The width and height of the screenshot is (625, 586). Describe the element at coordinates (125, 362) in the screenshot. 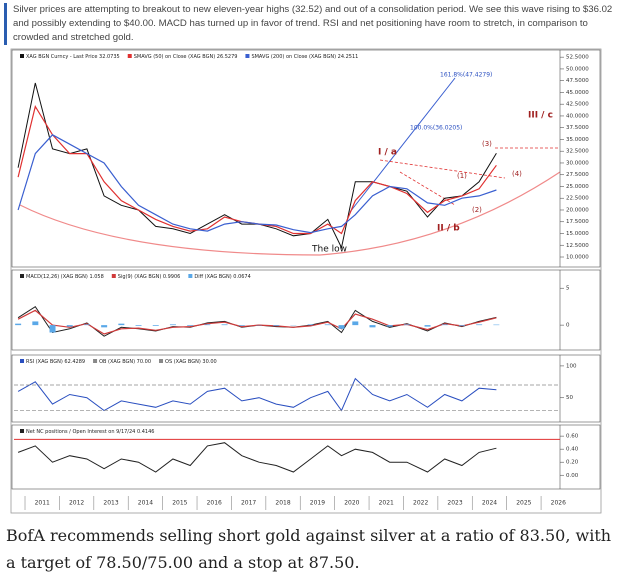

I see `legend-label: OB (XAG BGN) 70.00` at that location.